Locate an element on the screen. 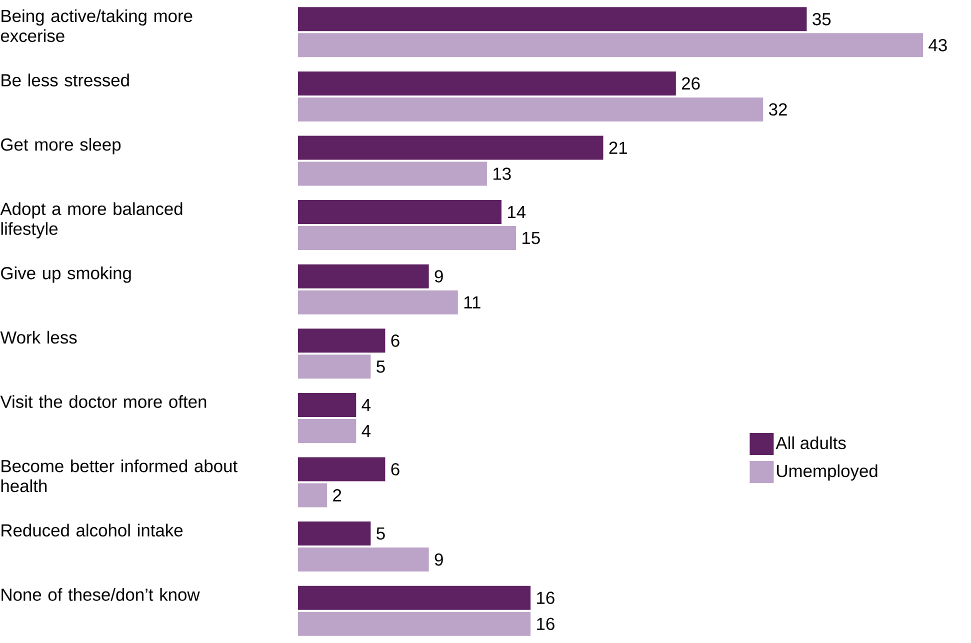 The width and height of the screenshot is (971, 643). y-tick-label: None of these/don’t know is located at coordinates (101, 594).